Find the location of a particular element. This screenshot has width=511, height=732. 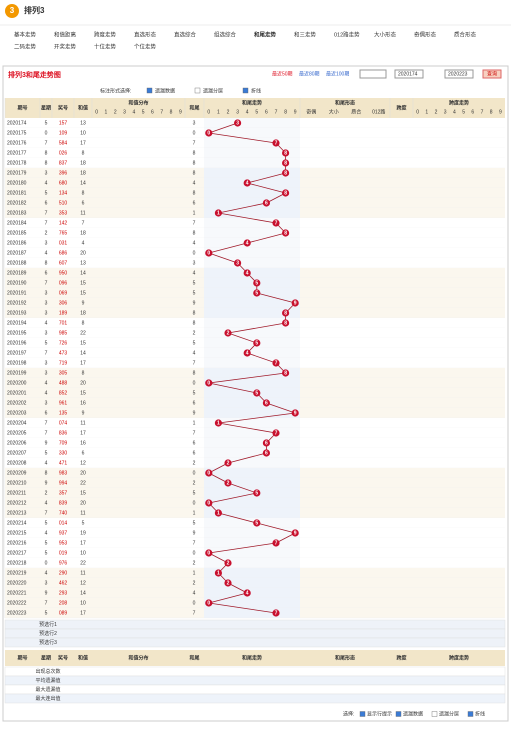

issue: 2020204 is located at coordinates (17, 423).